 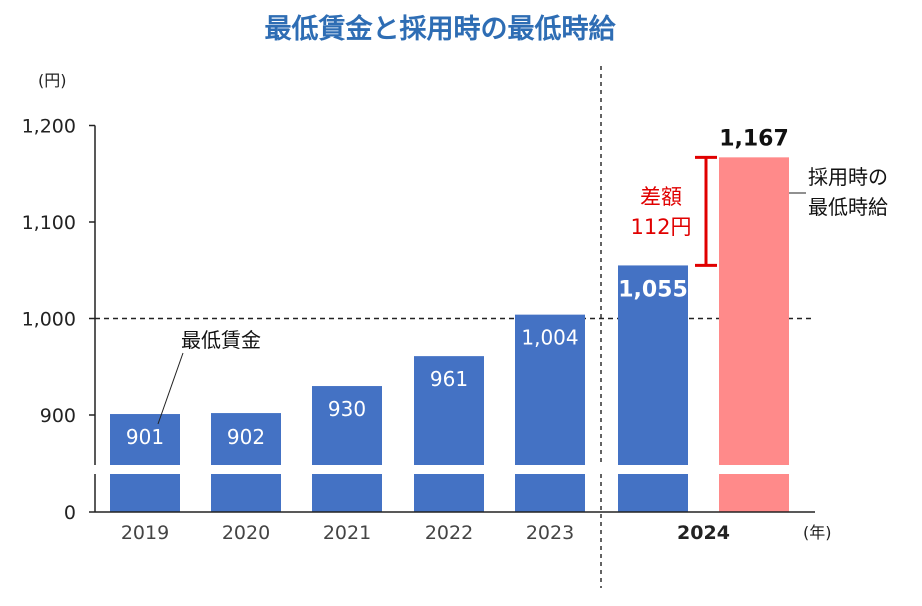 I want to click on bar-min-wage-2020: 902, so click(x=246, y=462).